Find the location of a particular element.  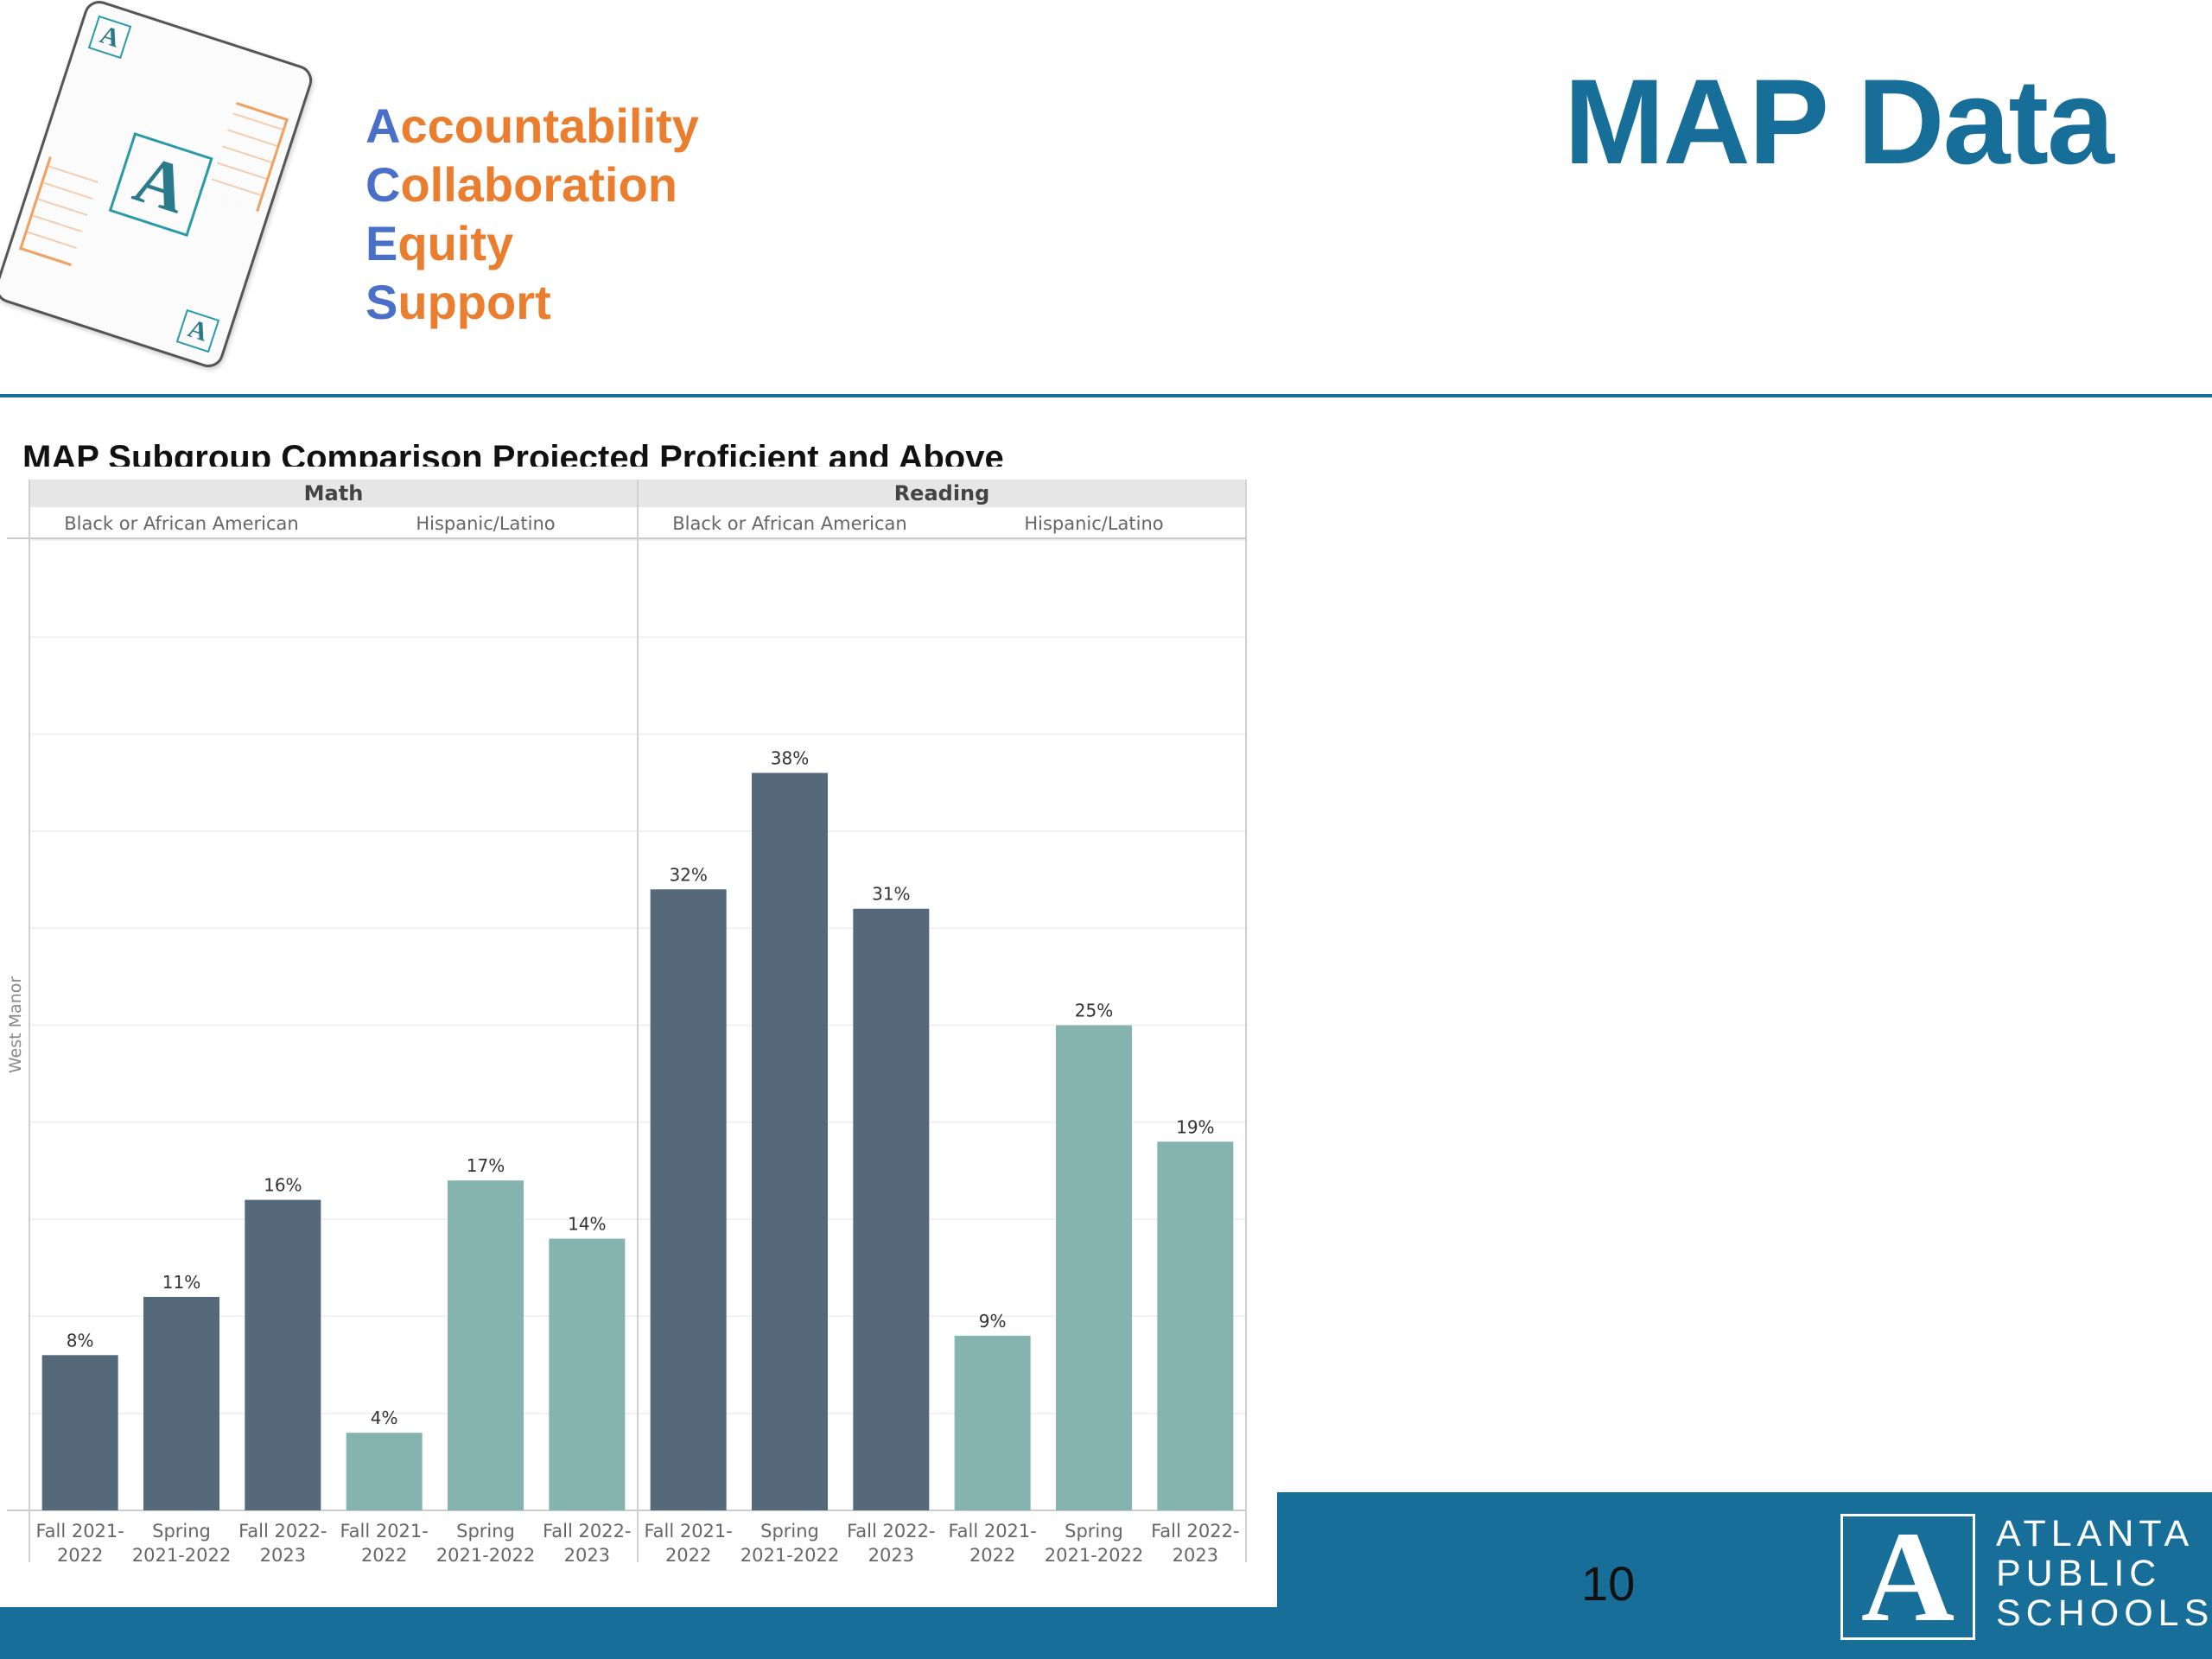

card-center-a: A is located at coordinates (160, 185).